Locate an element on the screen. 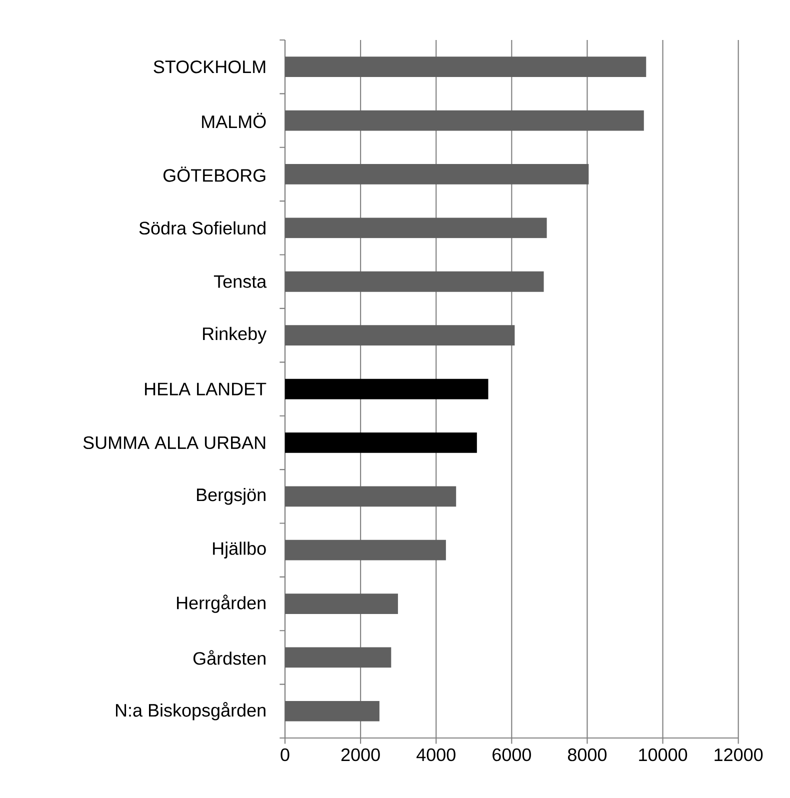  y-tick-label: SUMMA ALLA URBAN is located at coordinates (174, 443).